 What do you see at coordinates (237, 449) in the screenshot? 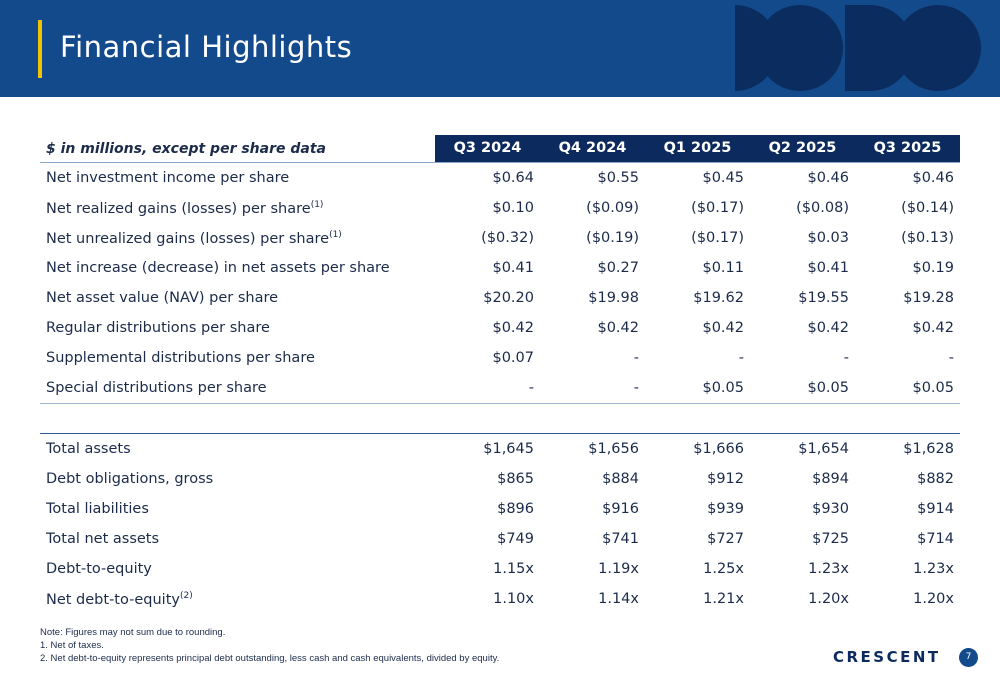
I see `row-label: Total assets` at bounding box center [237, 449].